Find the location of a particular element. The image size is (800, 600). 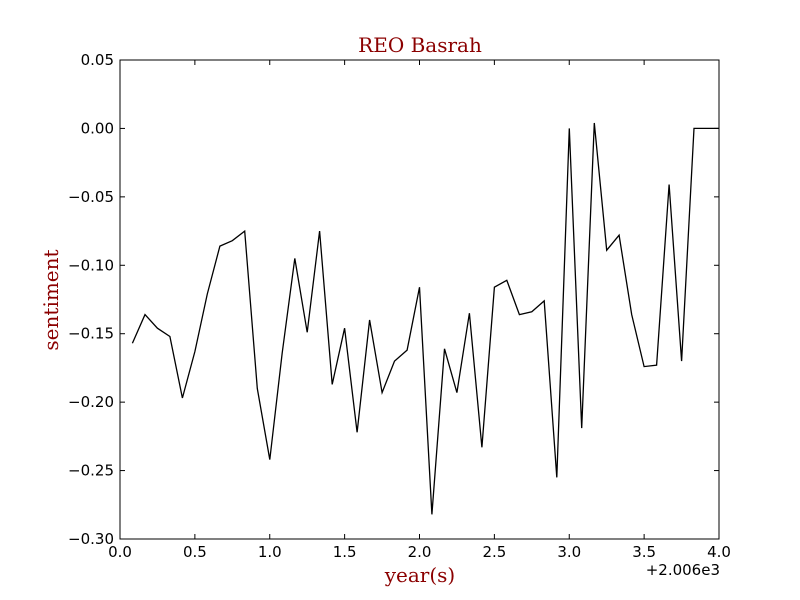

y-tick-label: −0.20 is located at coordinates (91, 402).